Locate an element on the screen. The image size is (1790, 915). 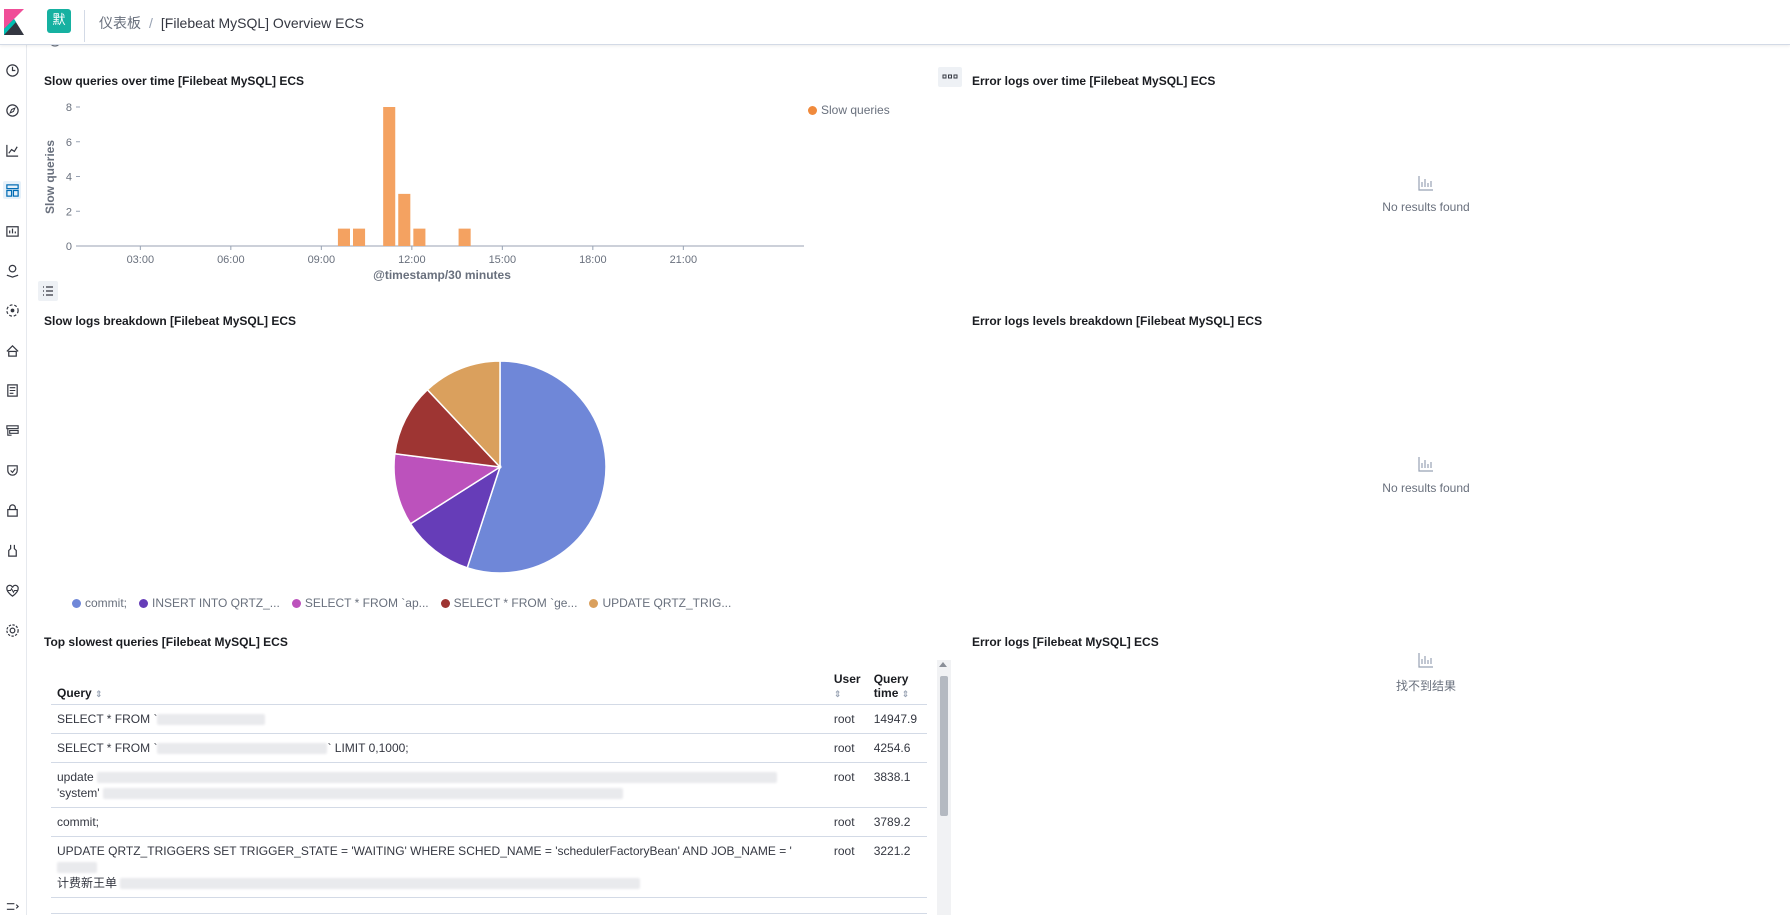
panel-title-slow-breakdown: Slow logs breakdown [Filebeat MySQL] ECS is located at coordinates (170, 321).